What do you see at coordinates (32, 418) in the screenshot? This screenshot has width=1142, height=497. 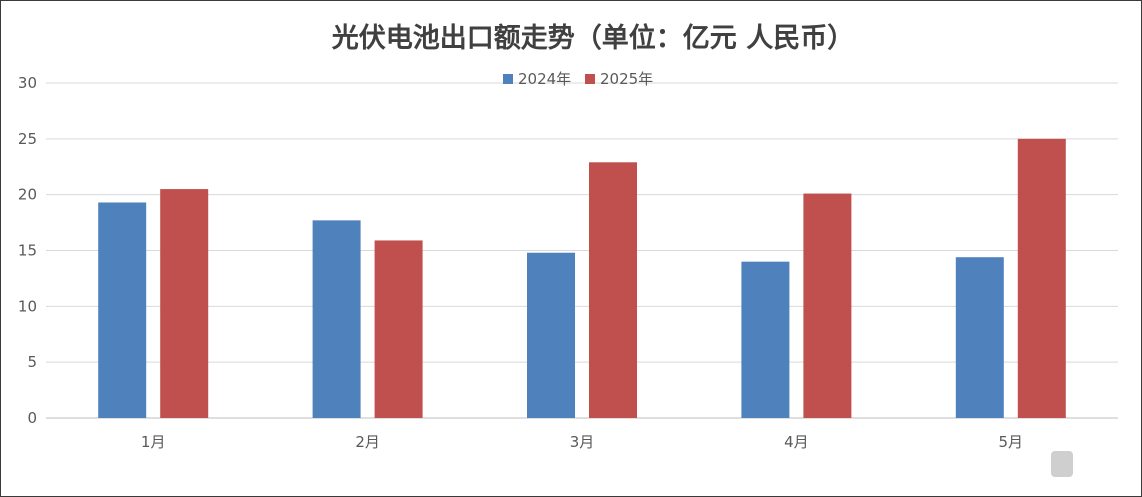 I see `y-tick-label: 0` at bounding box center [32, 418].